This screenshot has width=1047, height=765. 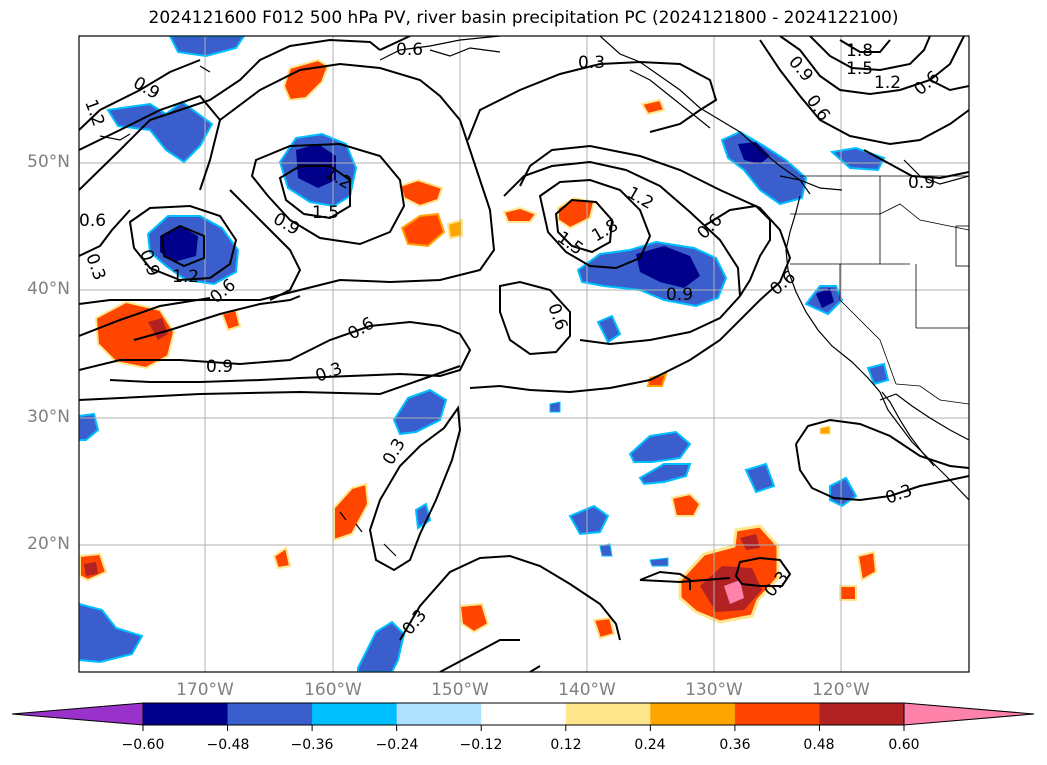 I want to click on borders, so click(x=879, y=290).